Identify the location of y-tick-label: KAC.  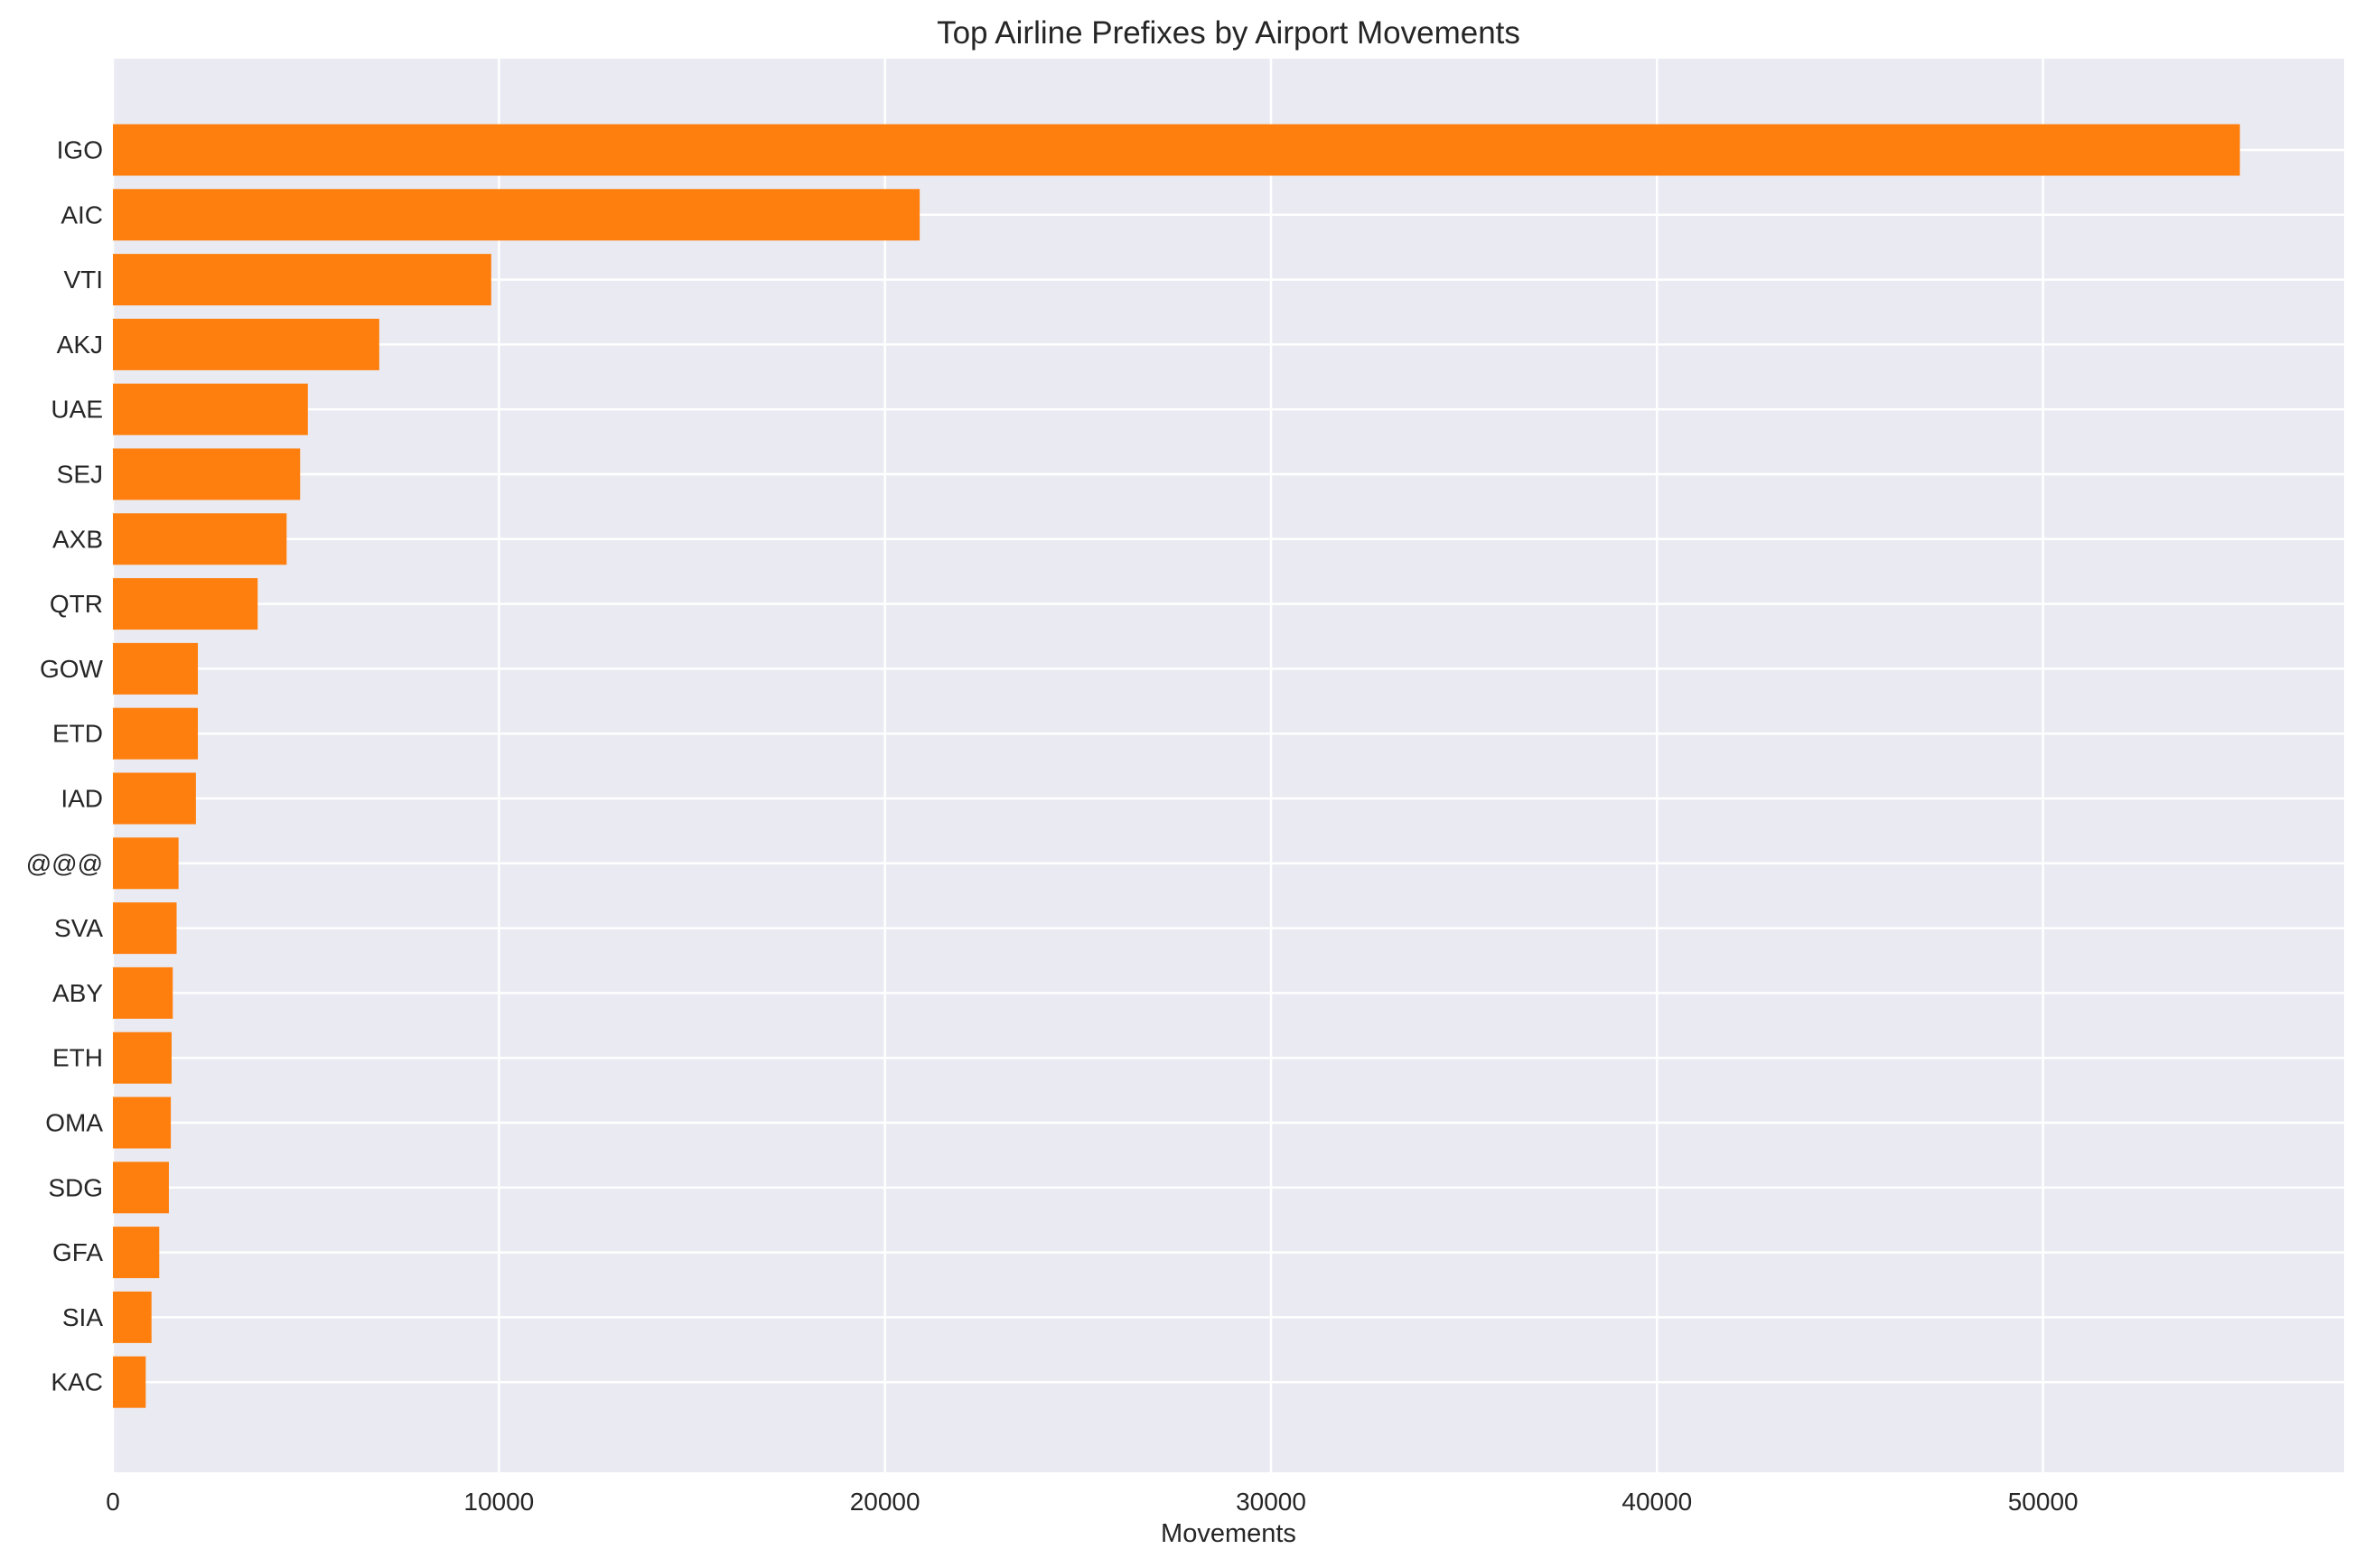
(77, 1382).